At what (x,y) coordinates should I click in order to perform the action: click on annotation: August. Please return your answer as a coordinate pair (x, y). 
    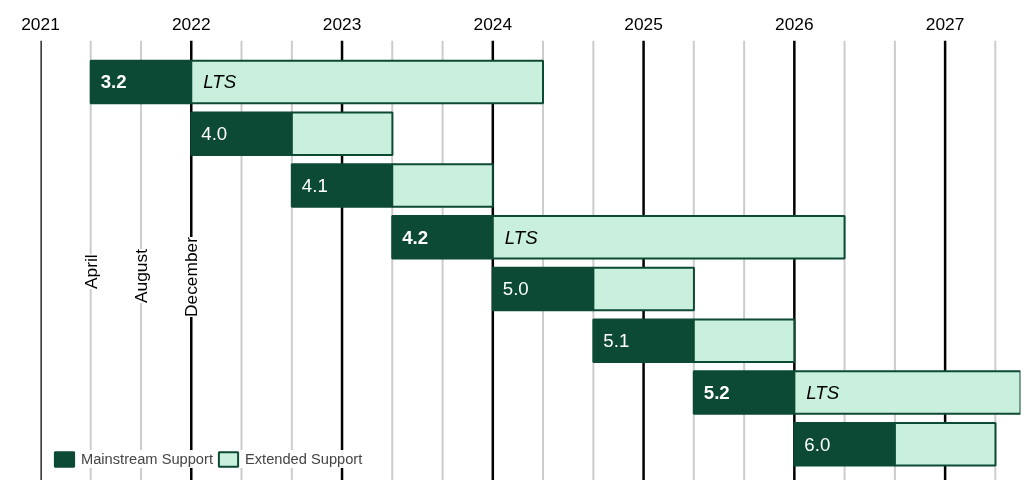
    Looking at the image, I should click on (141, 275).